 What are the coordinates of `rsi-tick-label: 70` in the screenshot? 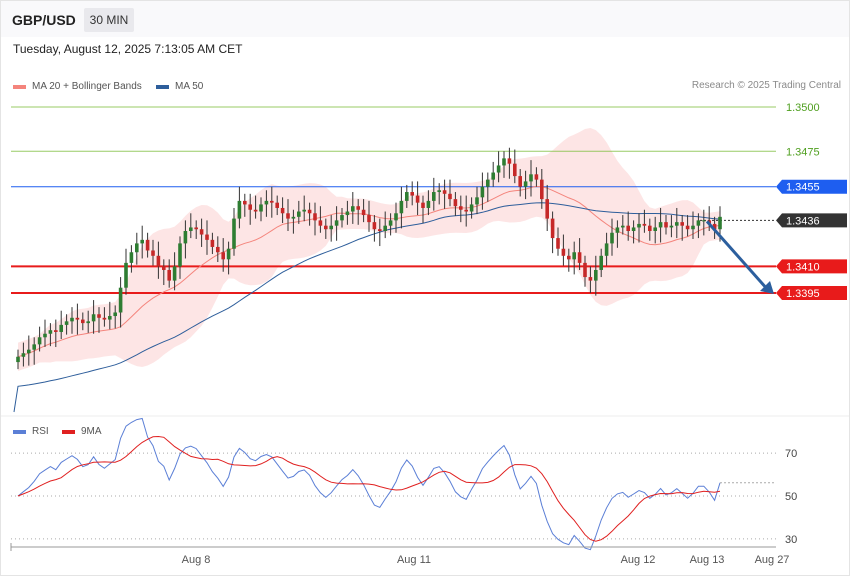 It's located at (791, 454).